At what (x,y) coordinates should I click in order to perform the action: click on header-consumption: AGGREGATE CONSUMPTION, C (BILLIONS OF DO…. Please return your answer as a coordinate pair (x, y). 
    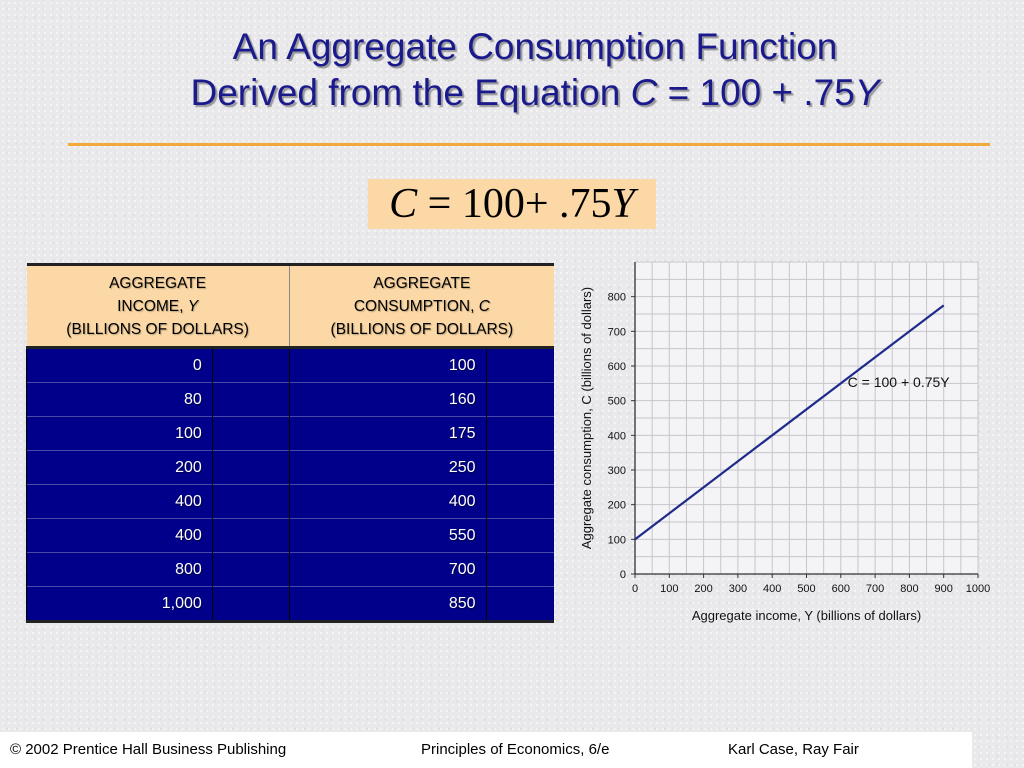
    Looking at the image, I should click on (421, 306).